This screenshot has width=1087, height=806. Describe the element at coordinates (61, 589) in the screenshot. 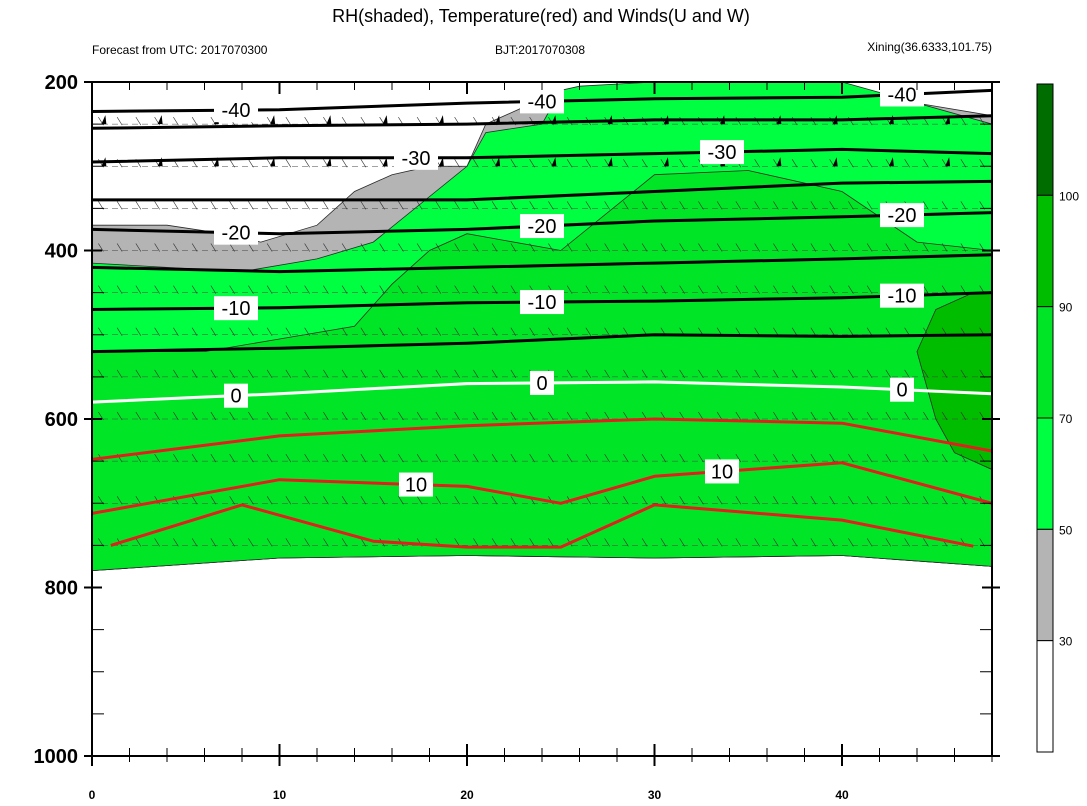

I see `y-tick-label: 800` at that location.